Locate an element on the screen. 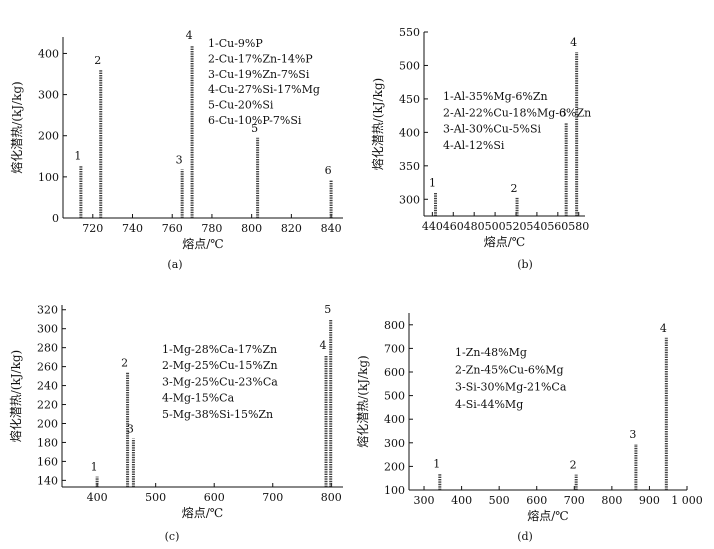 The image size is (714, 549). chart-2-y-axis-label: 熔化潜热/(kJ/kg) is located at coordinates (377, 124).